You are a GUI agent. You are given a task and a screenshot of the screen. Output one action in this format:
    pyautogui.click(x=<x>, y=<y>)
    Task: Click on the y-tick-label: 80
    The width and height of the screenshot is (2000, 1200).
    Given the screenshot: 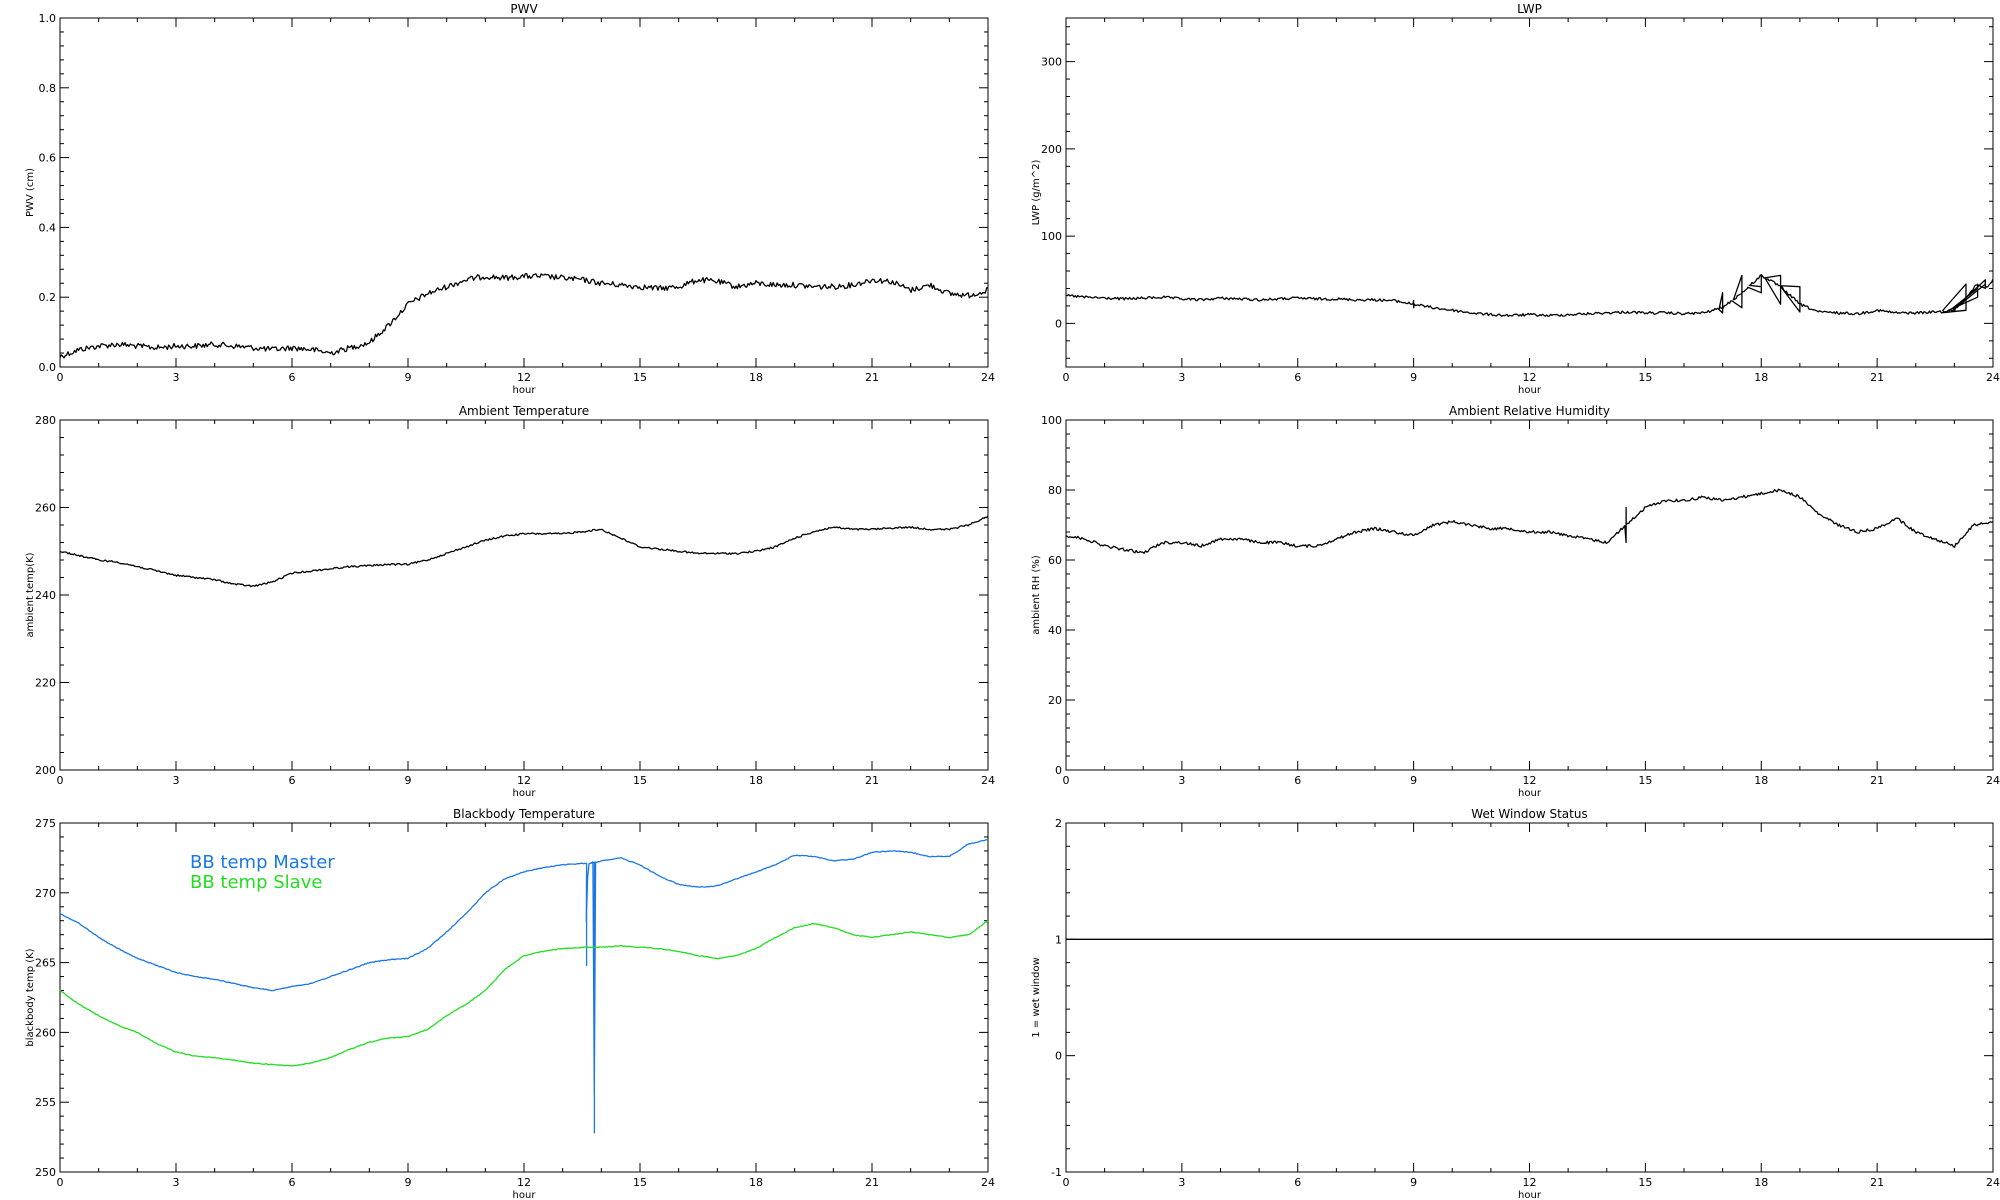 What is the action you would take?
    pyautogui.click(x=1055, y=490)
    